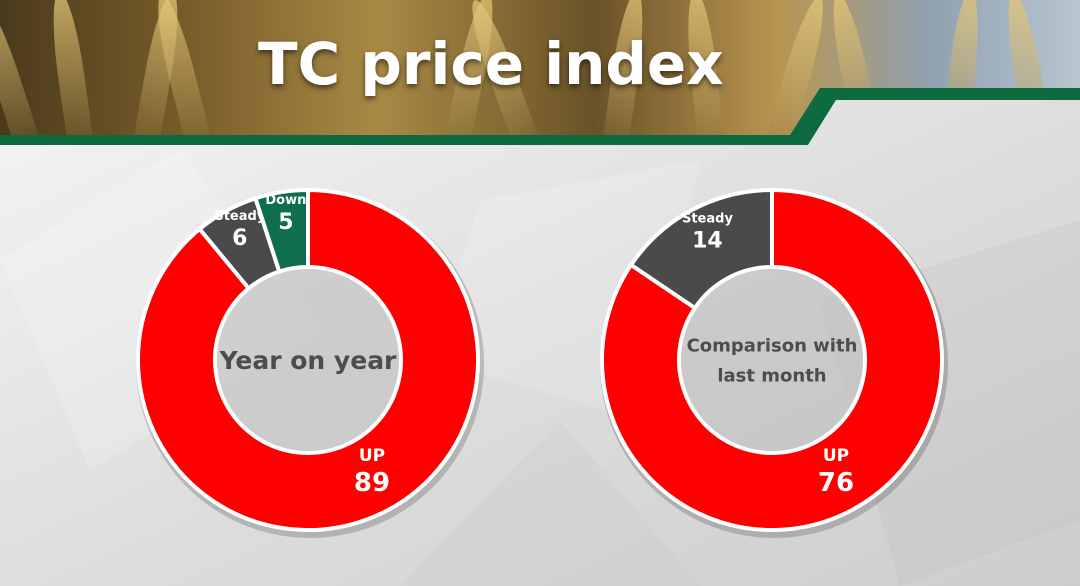 Image resolution: width=1080 pixels, height=586 pixels. I want to click on chart-center-title: Comparison with, so click(772, 345).